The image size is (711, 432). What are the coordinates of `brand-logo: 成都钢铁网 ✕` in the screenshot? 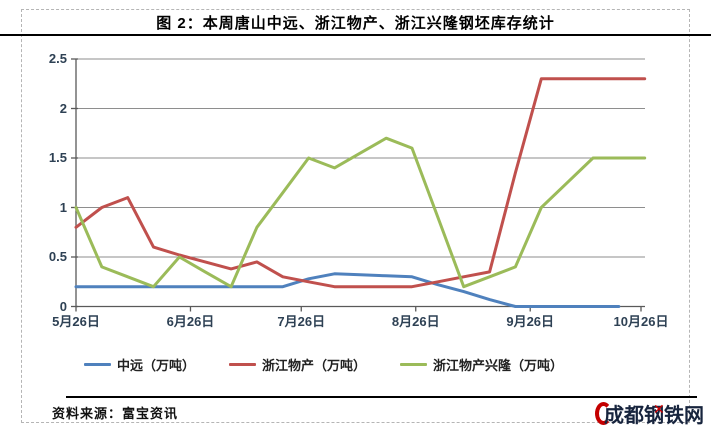 It's located at (649, 413).